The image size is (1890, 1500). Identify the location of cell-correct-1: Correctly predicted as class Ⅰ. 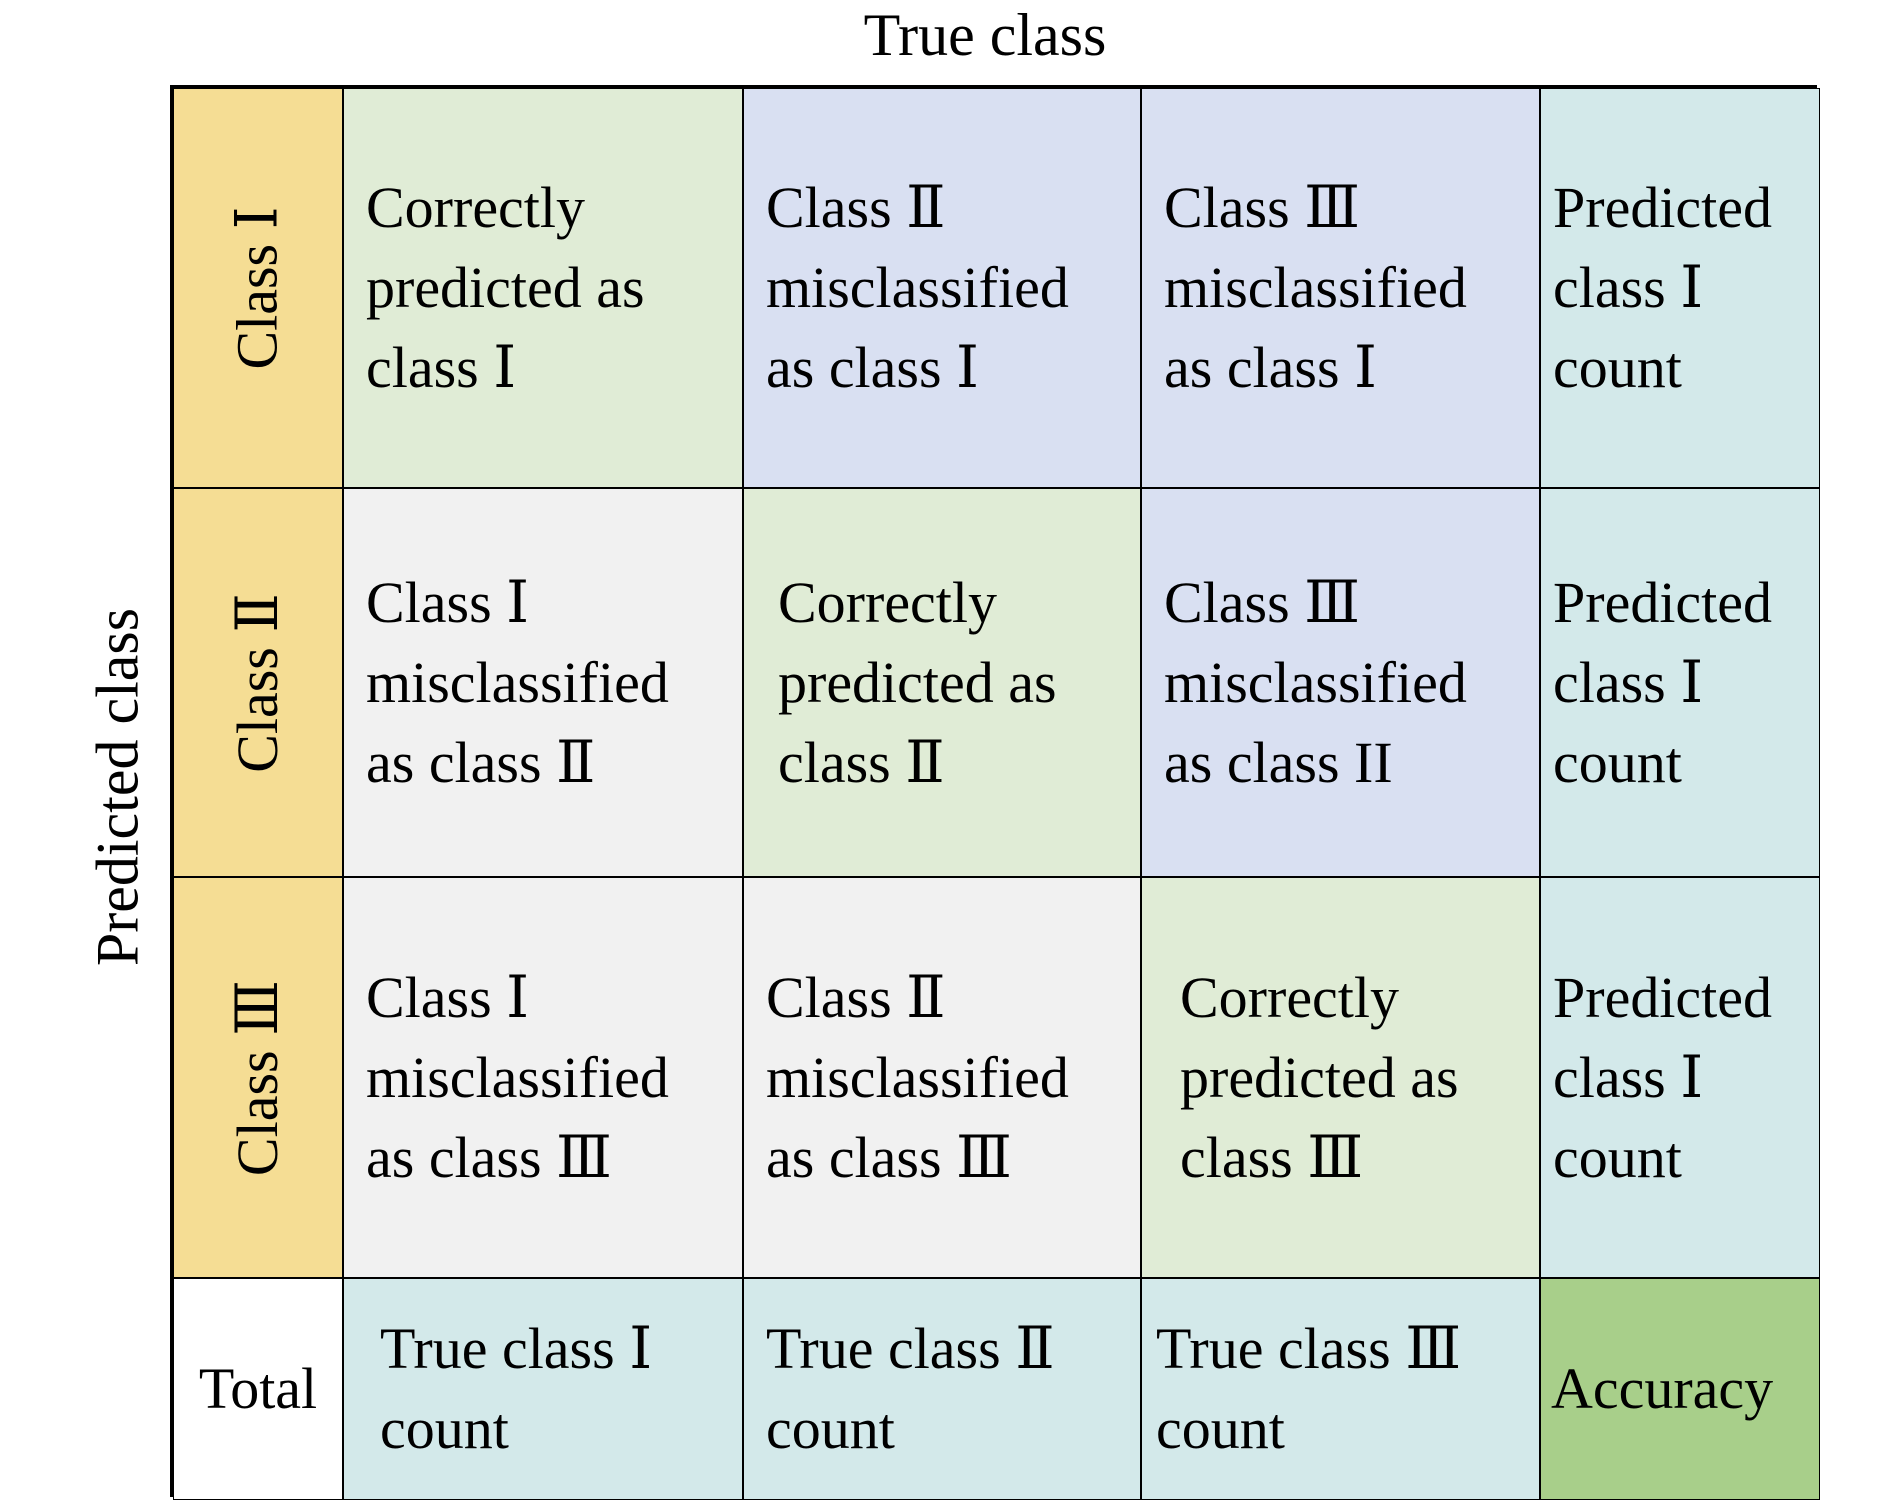
(543, 288).